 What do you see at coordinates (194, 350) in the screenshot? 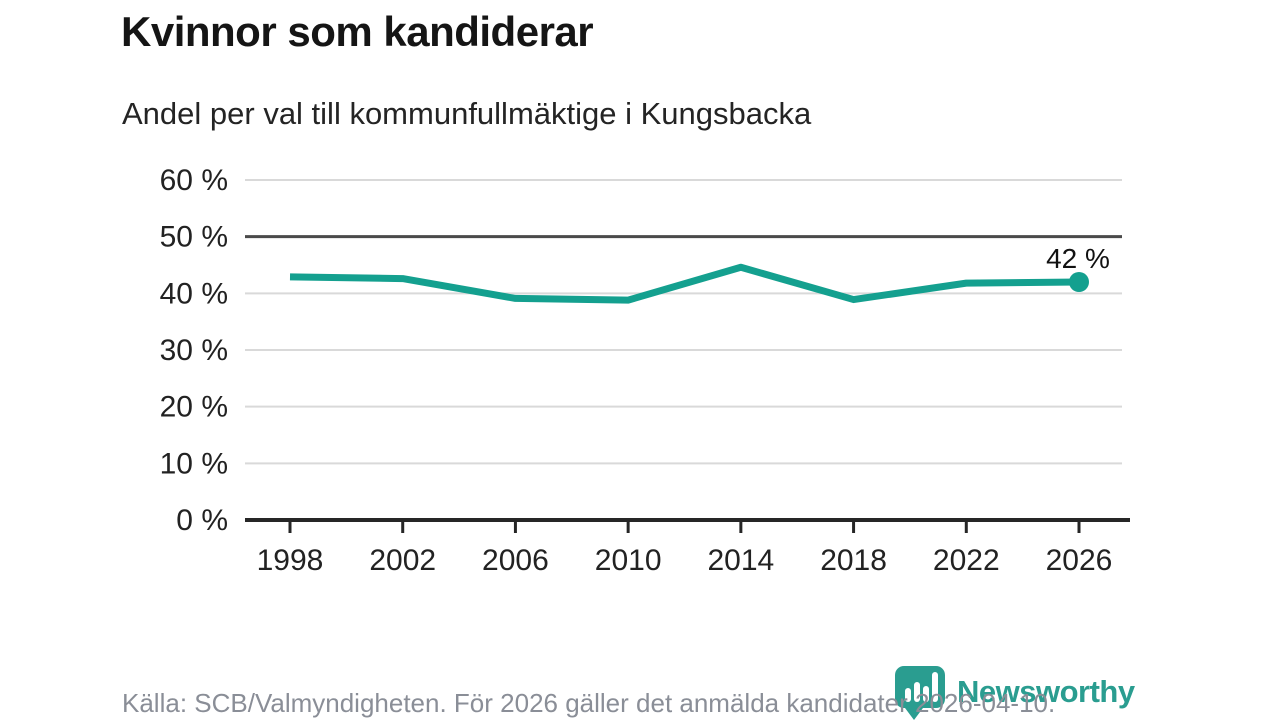
I see `y-axis-label: 30 %` at bounding box center [194, 350].